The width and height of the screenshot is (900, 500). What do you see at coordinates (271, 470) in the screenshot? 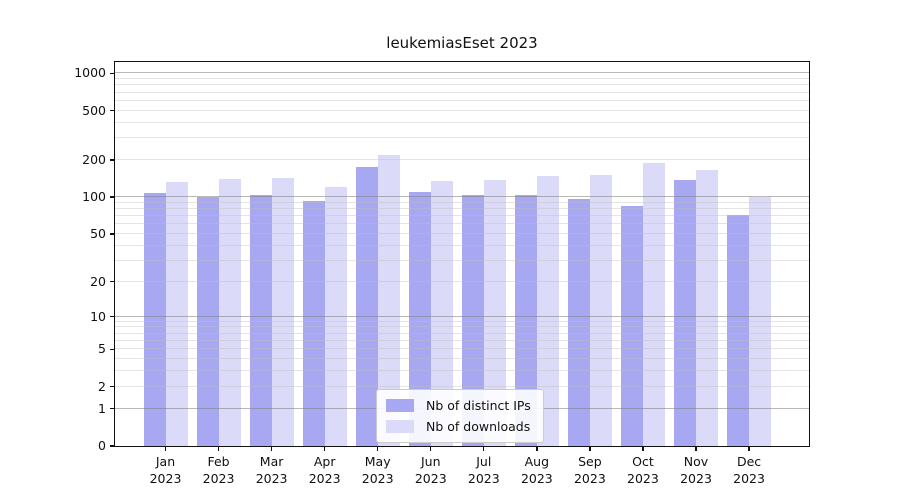
I see `x-tick-label-mar: Mar 2023` at bounding box center [271, 470].